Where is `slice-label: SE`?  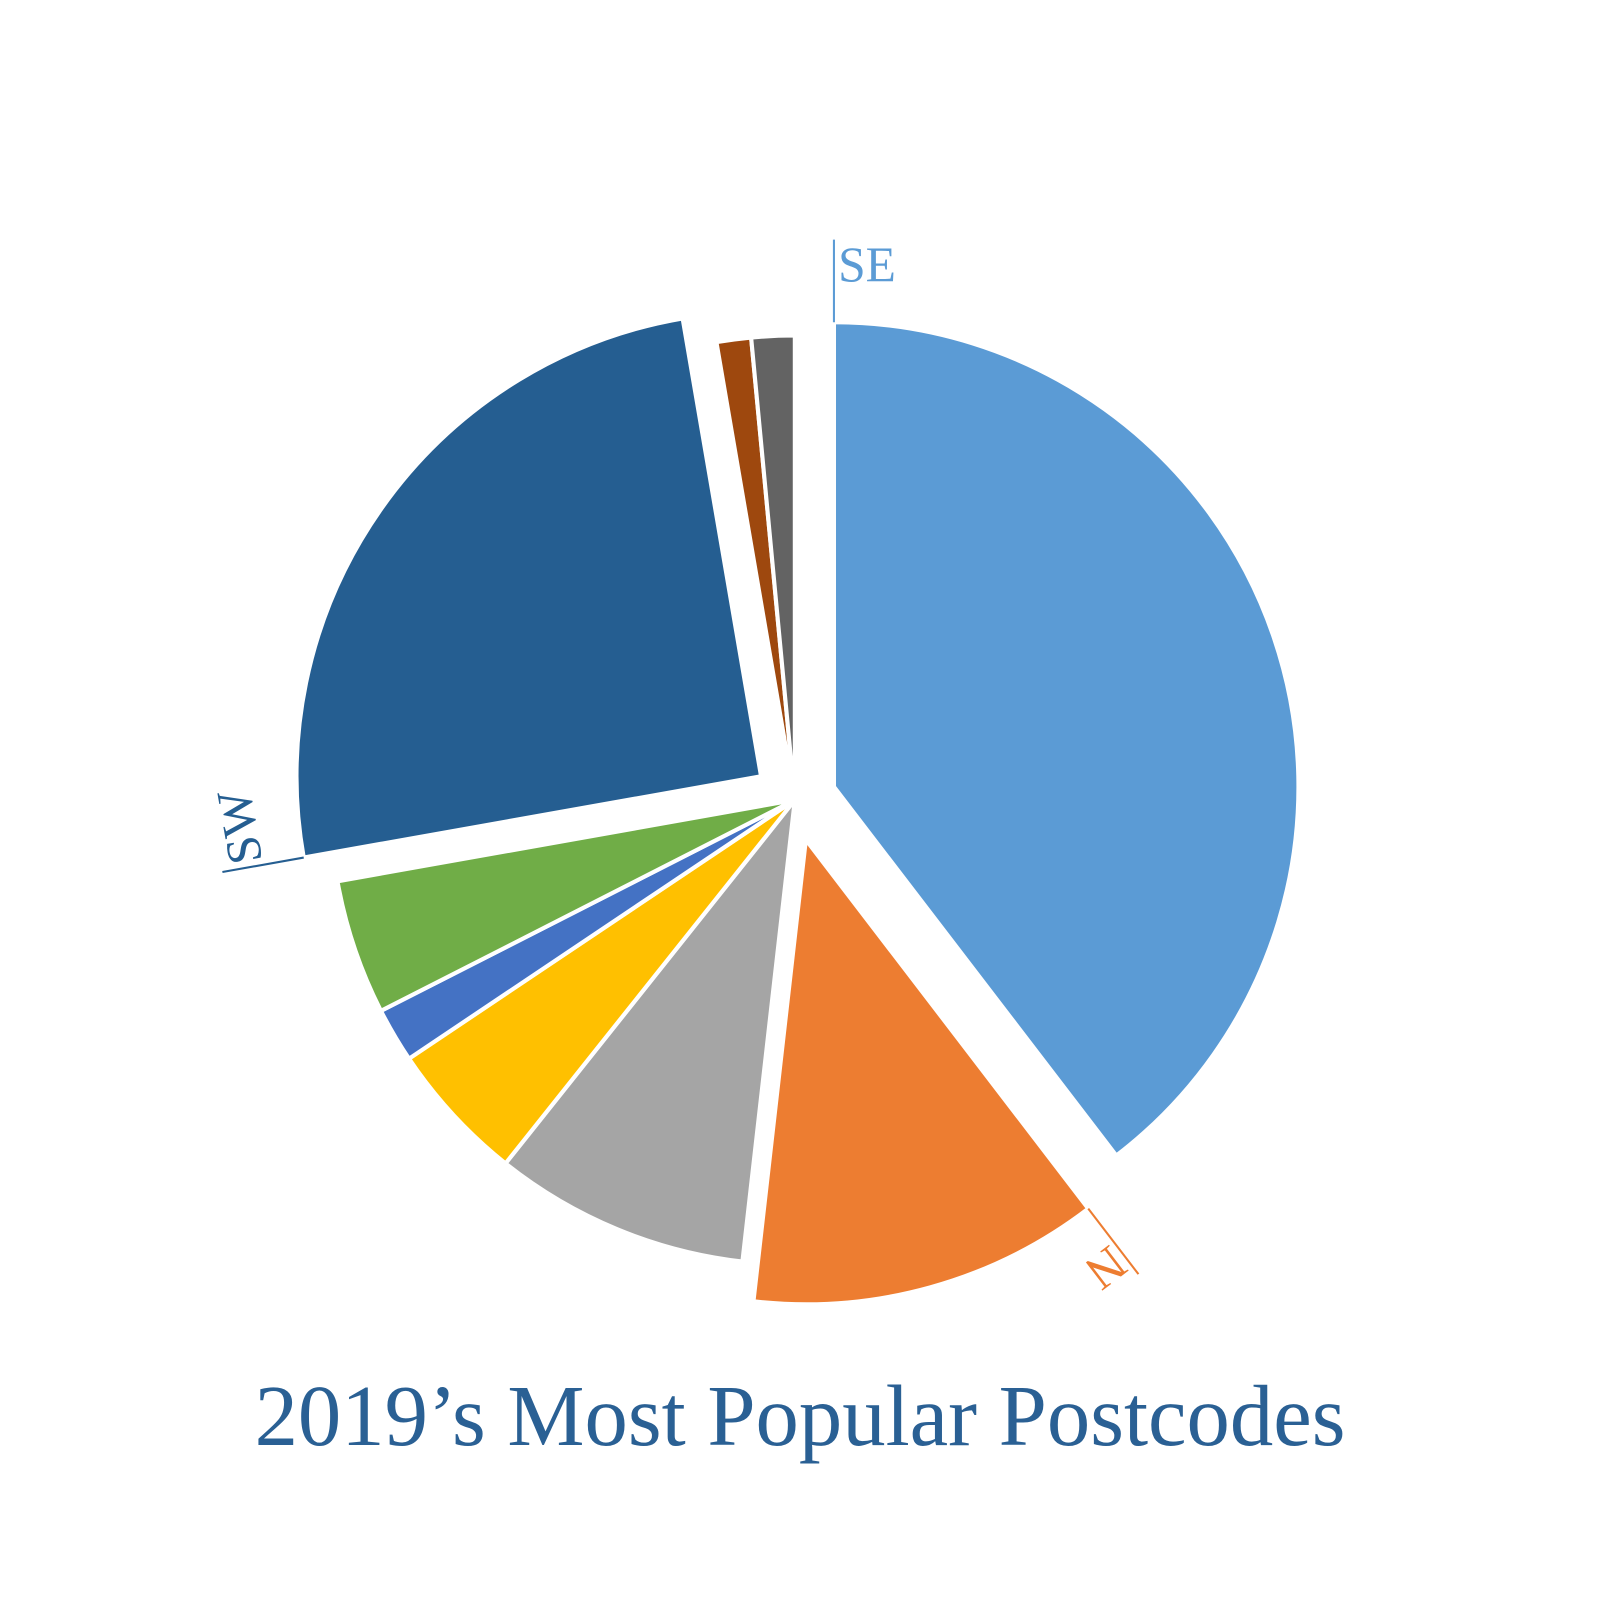 slice-label: SE is located at coordinates (867, 264).